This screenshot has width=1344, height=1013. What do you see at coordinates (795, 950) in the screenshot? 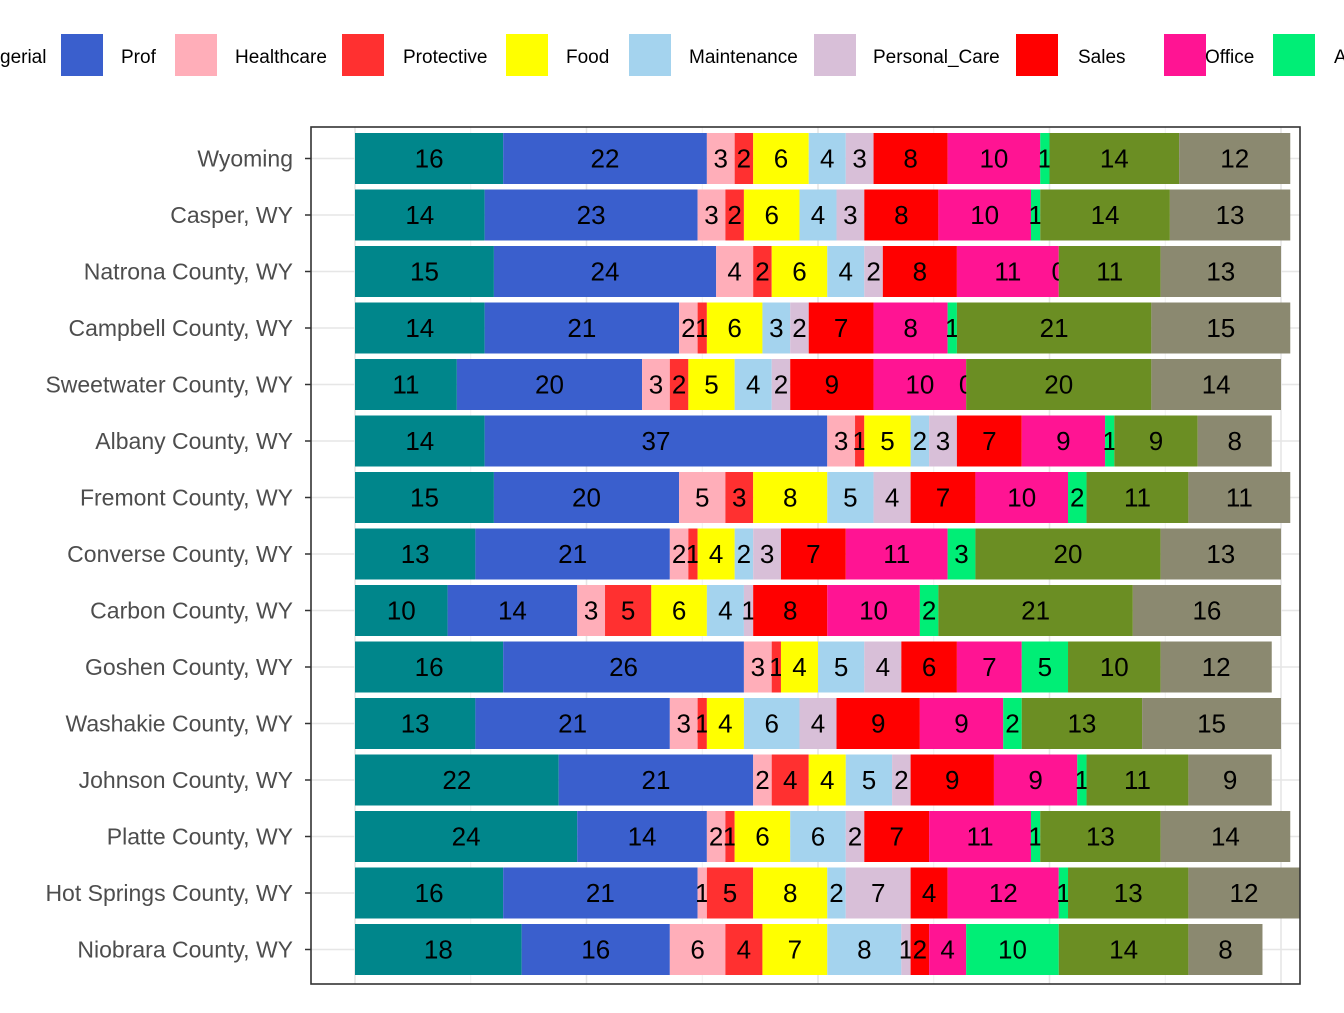
I see `bar-value-label: 7` at bounding box center [795, 950].